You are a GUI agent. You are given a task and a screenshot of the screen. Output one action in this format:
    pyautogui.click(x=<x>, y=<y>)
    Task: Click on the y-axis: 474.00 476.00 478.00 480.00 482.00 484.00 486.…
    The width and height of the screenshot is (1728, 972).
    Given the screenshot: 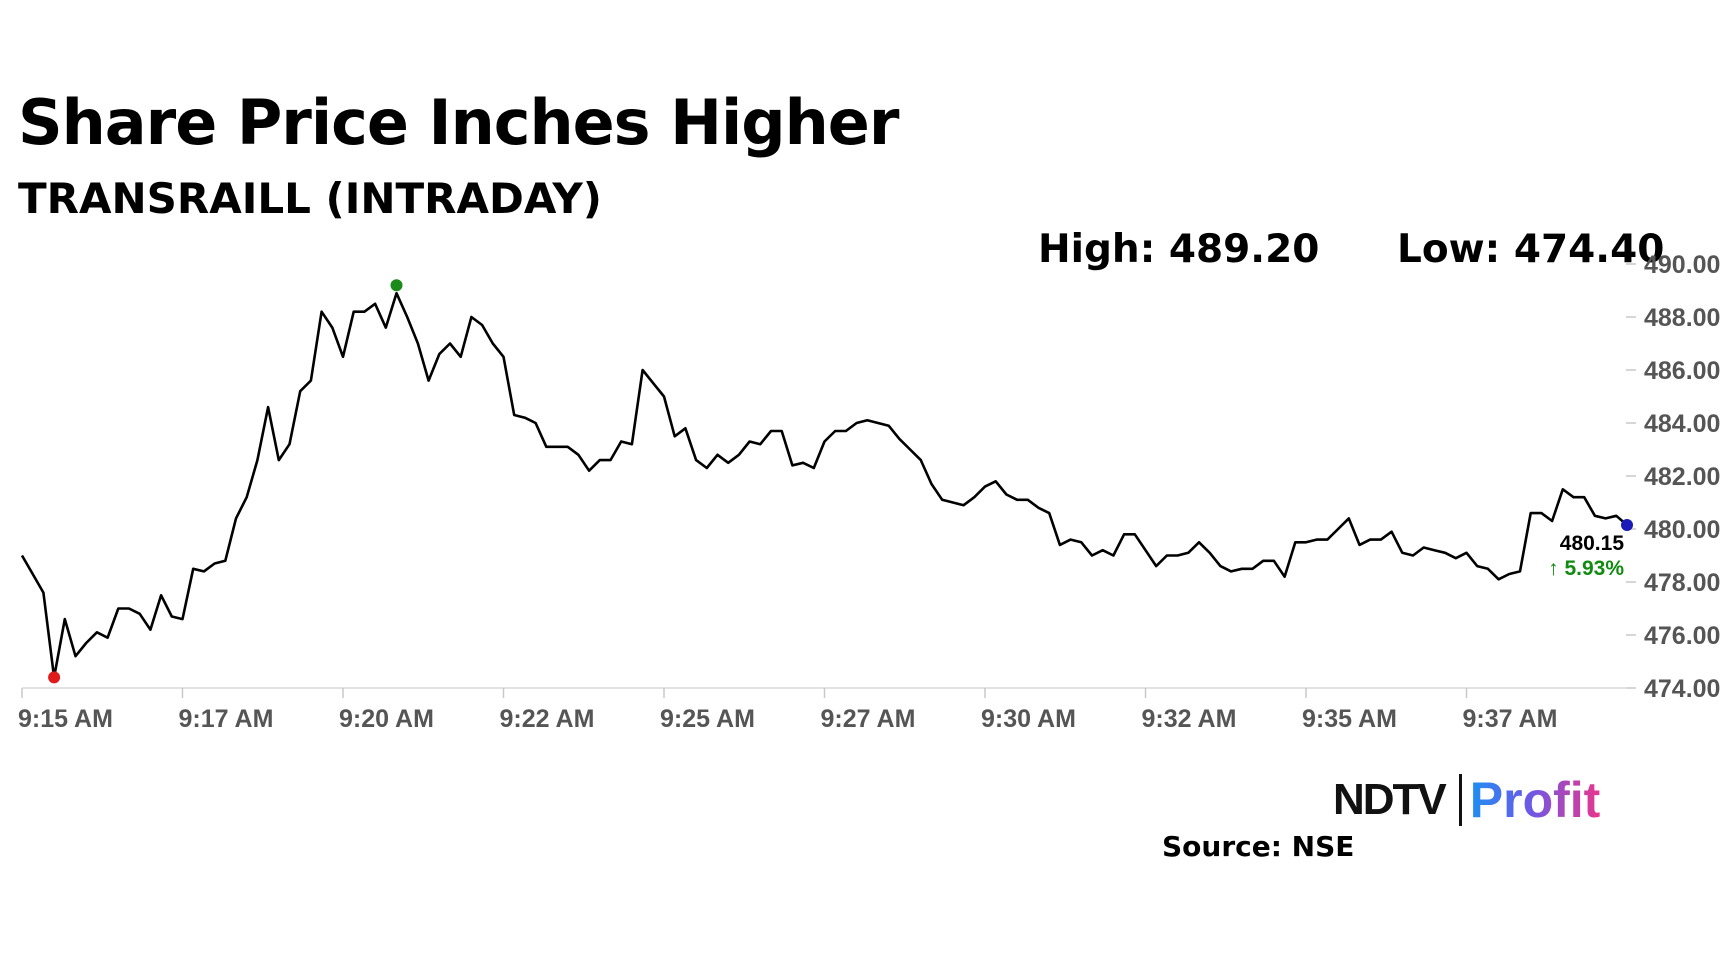 What is the action you would take?
    pyautogui.click(x=1673, y=477)
    